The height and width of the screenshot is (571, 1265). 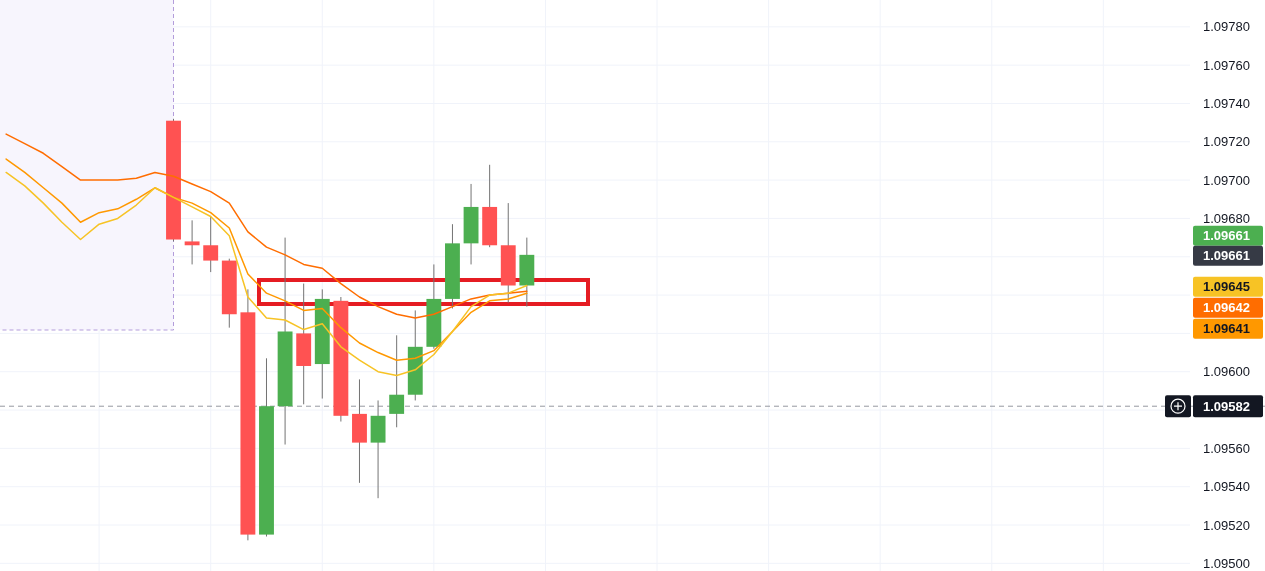 What do you see at coordinates (1226, 563) in the screenshot?
I see `y-tick-label: 1.09500` at bounding box center [1226, 563].